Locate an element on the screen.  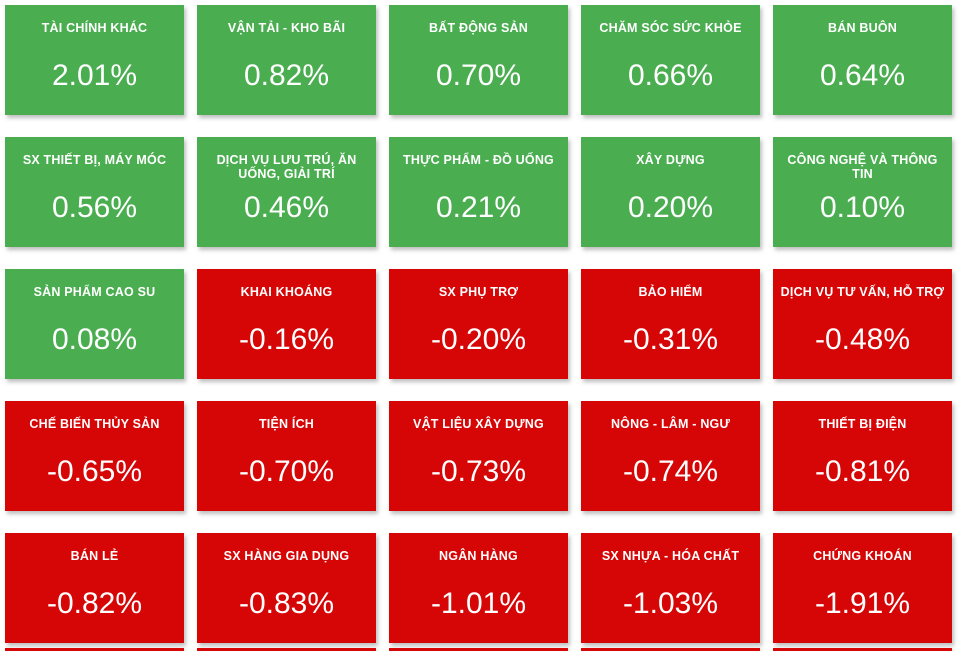
sector-tile: SX HÀNG GIA DỤNG -0.83% is located at coordinates (286, 588).